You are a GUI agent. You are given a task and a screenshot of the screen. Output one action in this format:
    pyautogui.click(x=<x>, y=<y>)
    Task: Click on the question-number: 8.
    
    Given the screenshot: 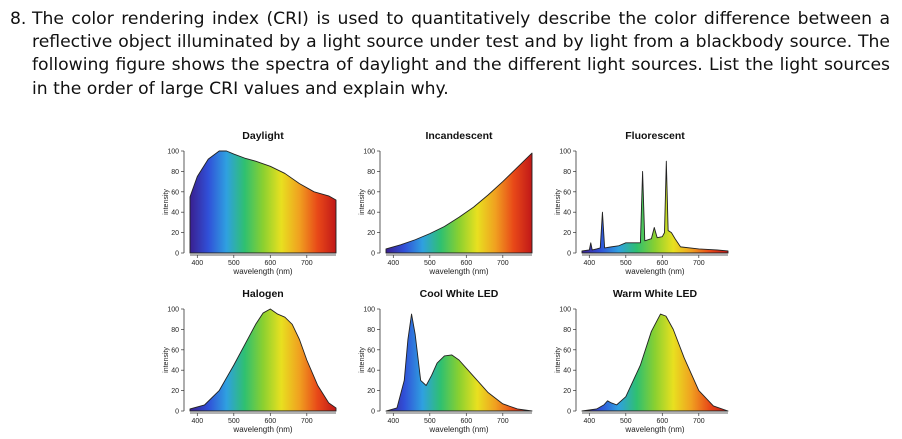 What is the action you would take?
    pyautogui.click(x=18, y=19)
    